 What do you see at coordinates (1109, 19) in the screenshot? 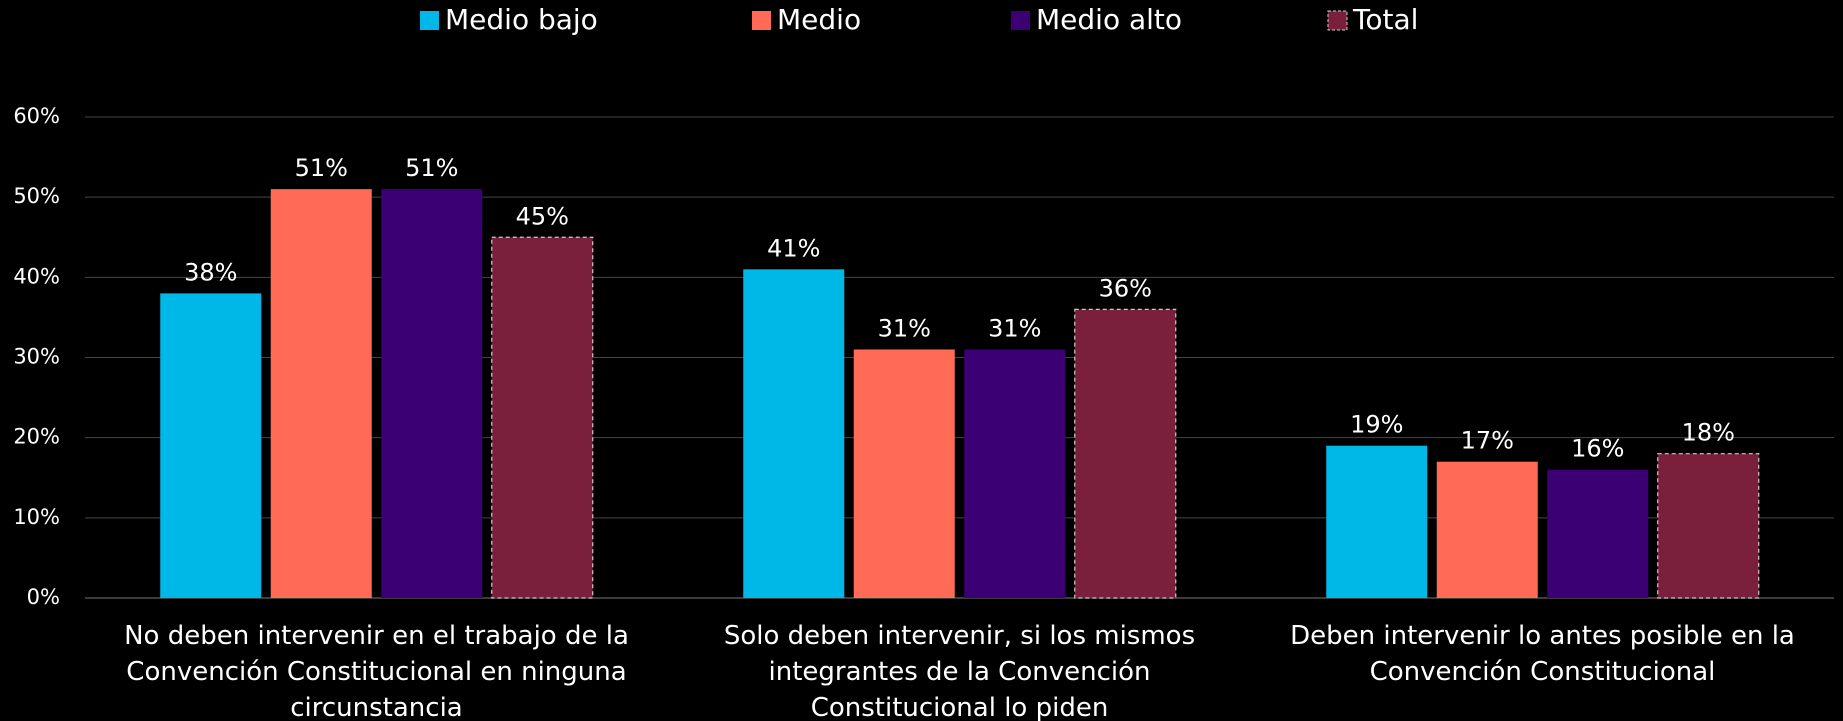
I see `legend-label: Medio alto` at bounding box center [1109, 19].